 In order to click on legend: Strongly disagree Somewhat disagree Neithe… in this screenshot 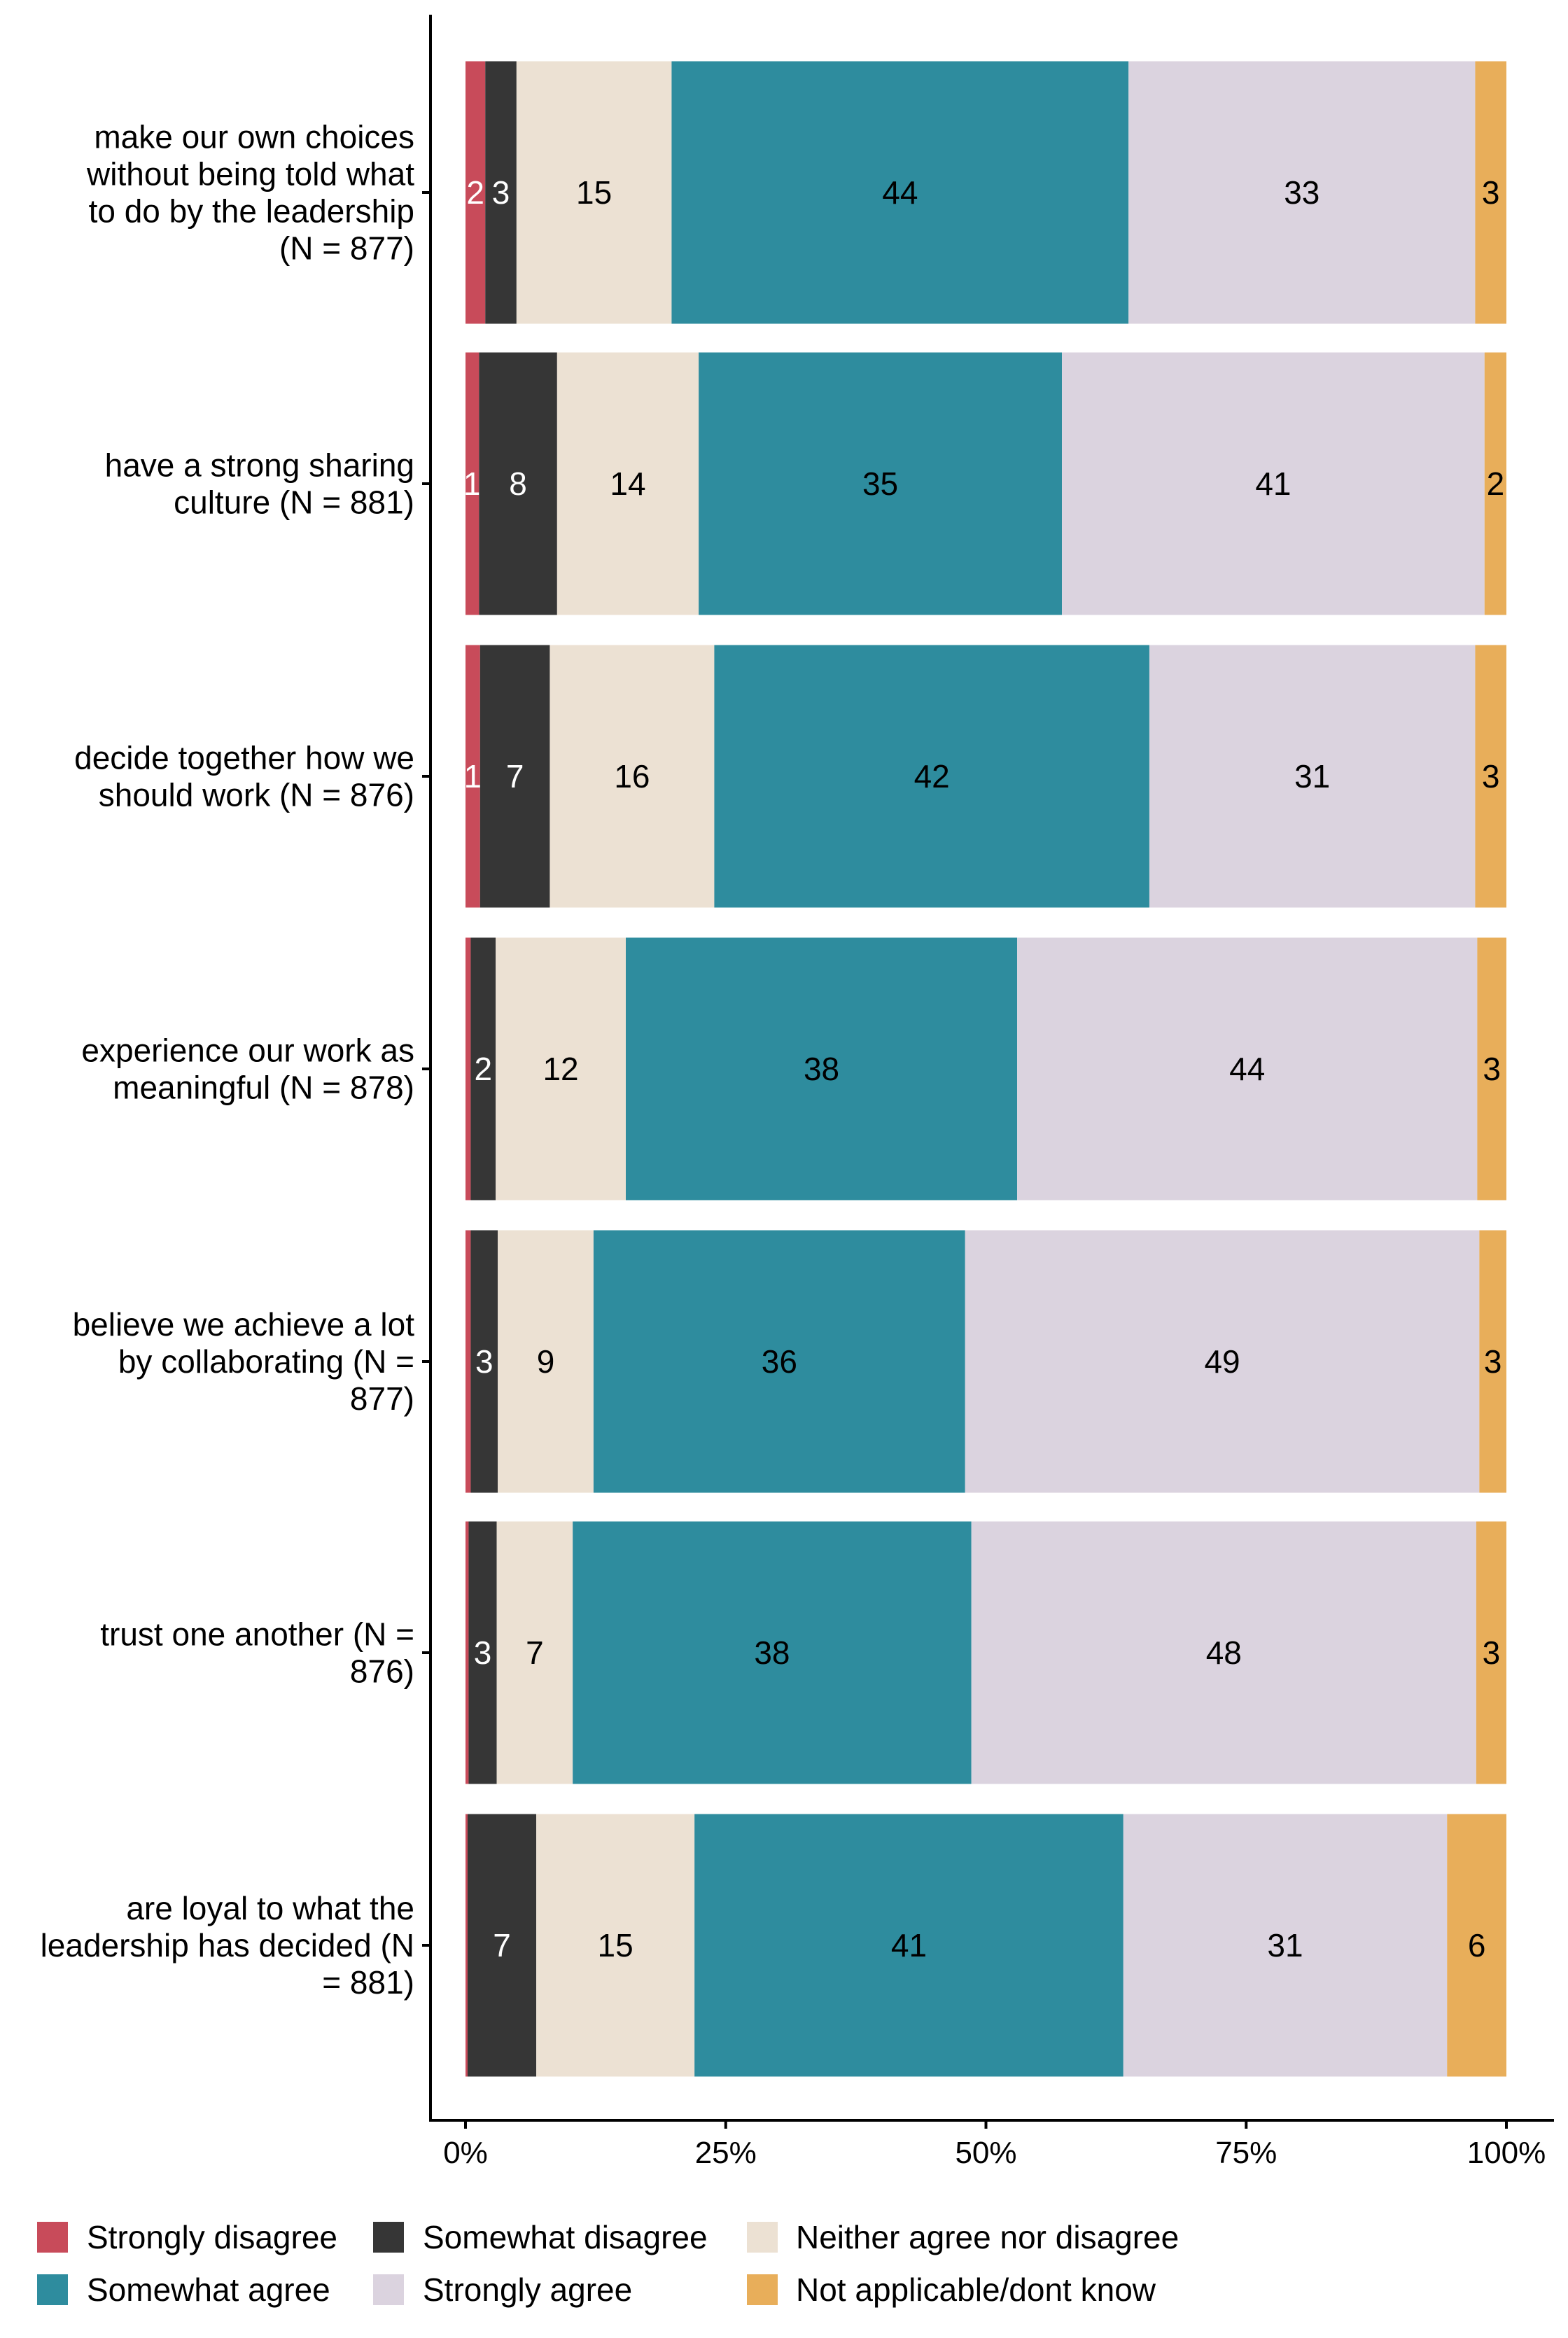, I will do `click(608, 2263)`.